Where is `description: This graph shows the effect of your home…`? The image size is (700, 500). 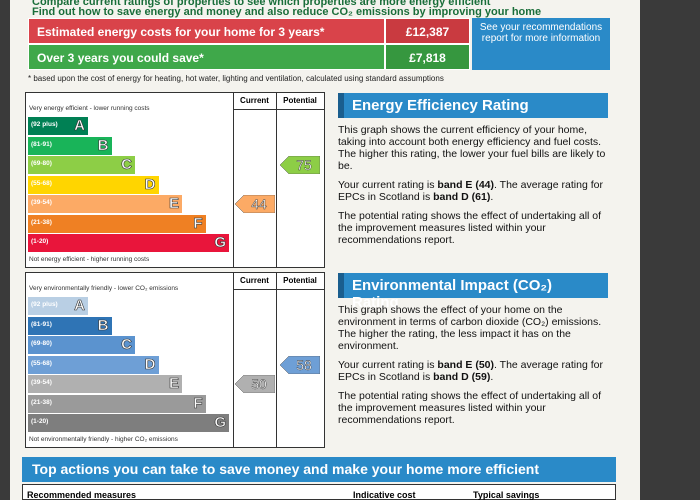 description: This graph shows the effect of your home… is located at coordinates (474, 368).